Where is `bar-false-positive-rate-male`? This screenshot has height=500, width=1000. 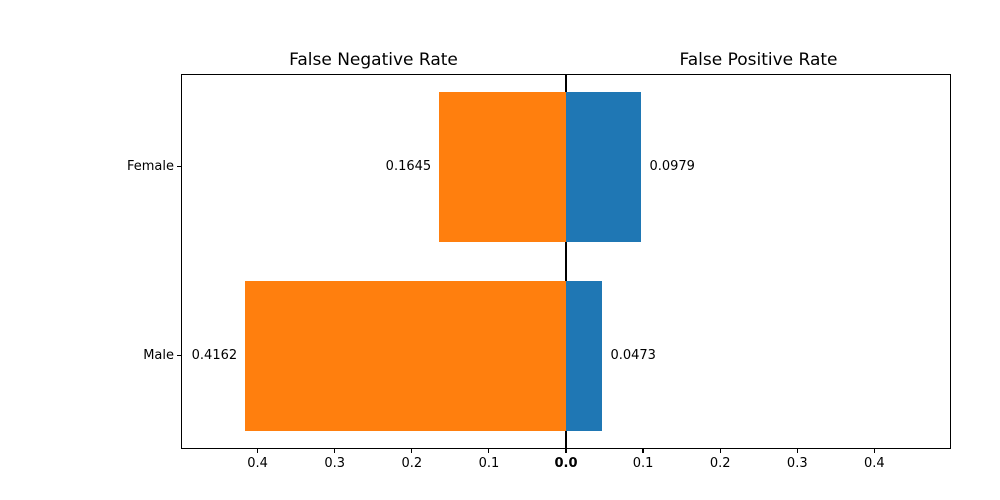 bar-false-positive-rate-male is located at coordinates (584, 355).